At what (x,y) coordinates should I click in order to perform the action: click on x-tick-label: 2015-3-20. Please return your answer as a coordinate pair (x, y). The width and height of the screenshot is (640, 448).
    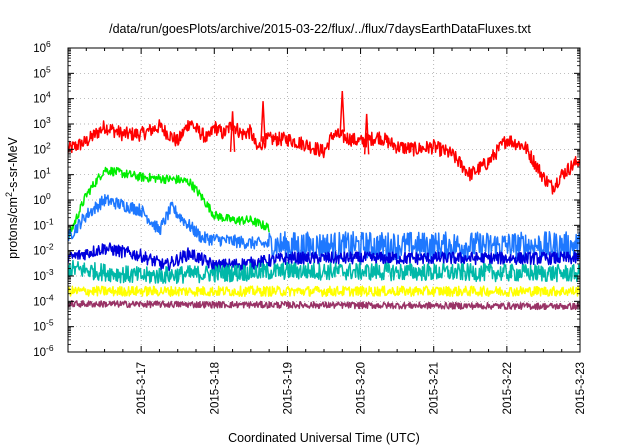
    Looking at the image, I should click on (362, 388).